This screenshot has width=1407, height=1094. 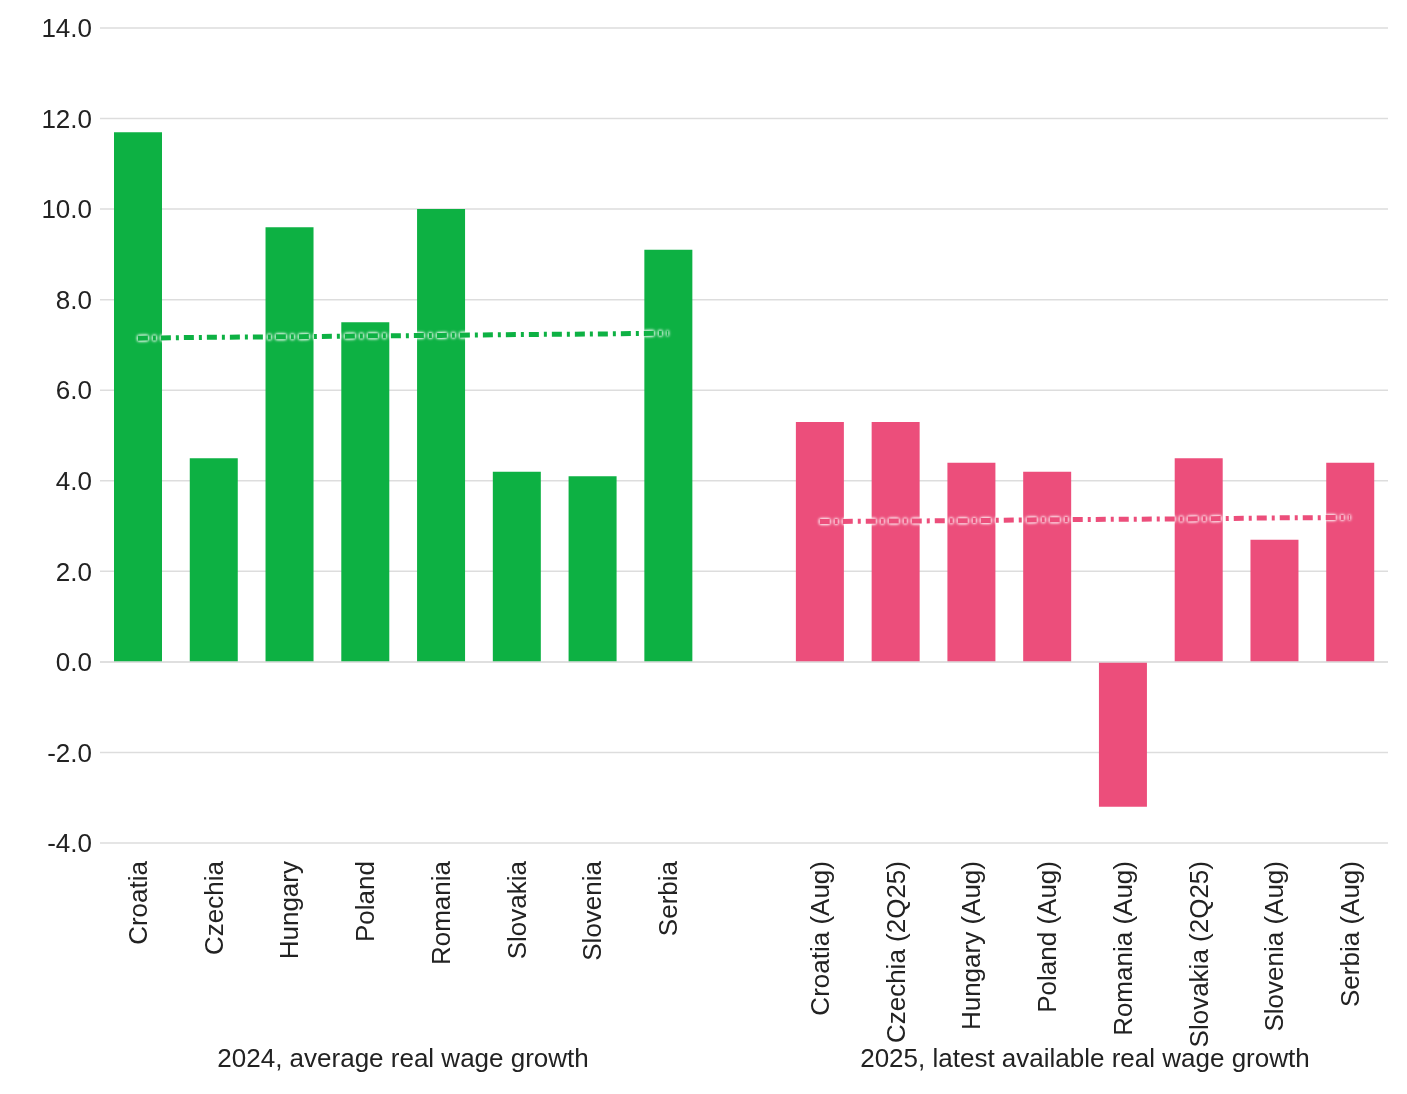 What do you see at coordinates (73, 390) in the screenshot?
I see `y-tick-label: 6.0` at bounding box center [73, 390].